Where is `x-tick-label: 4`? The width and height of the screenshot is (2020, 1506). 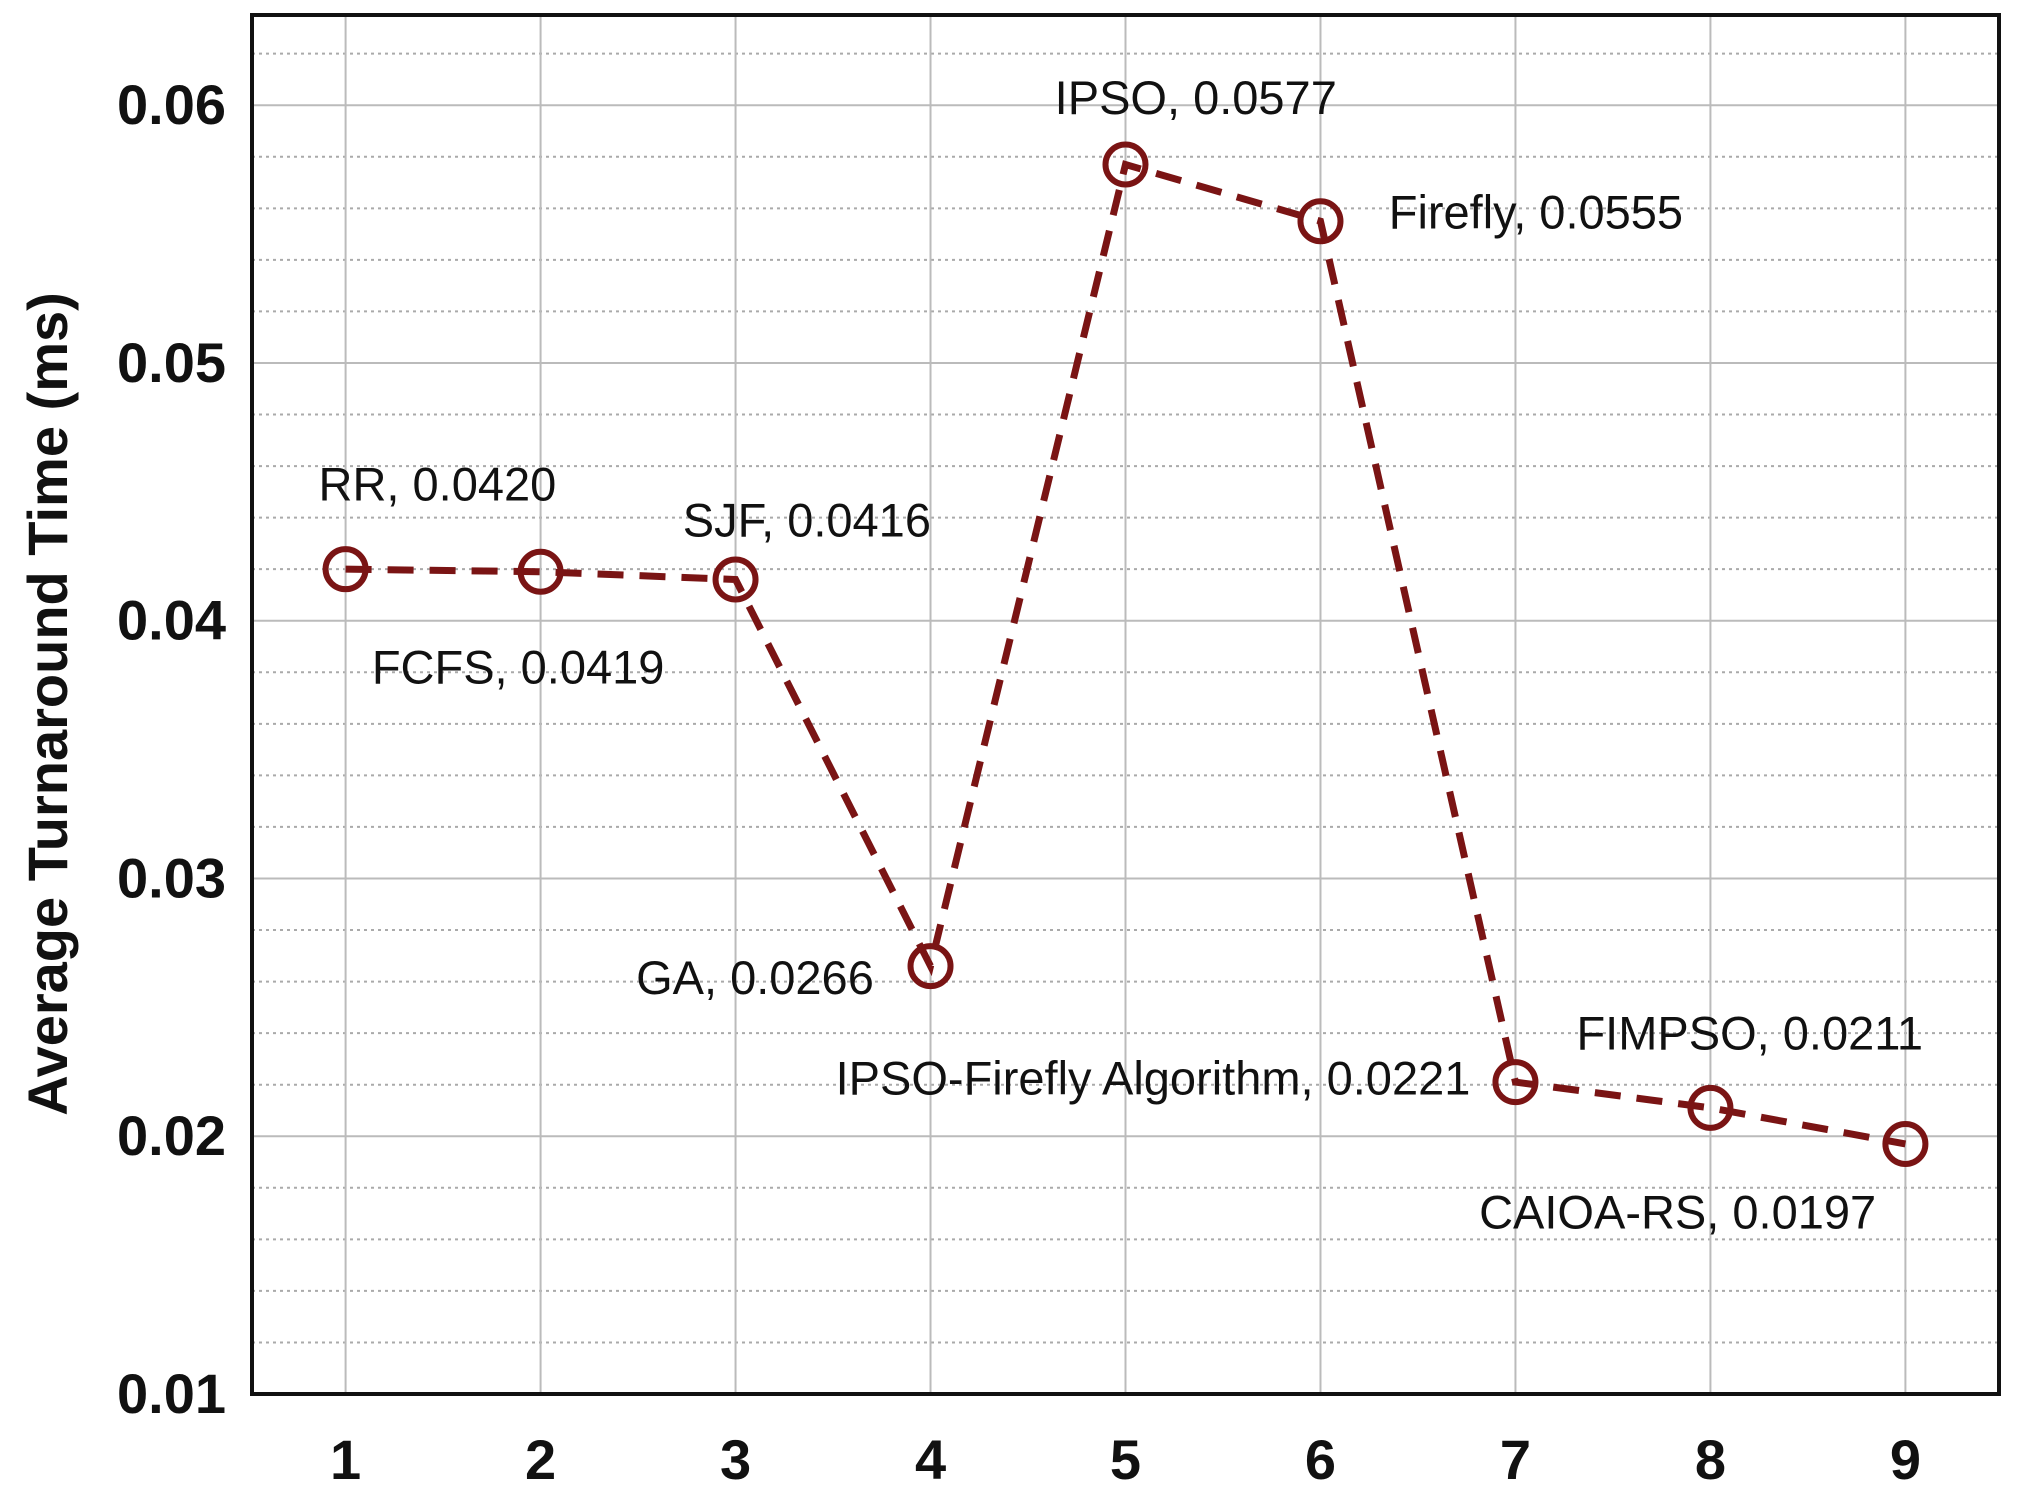
x-tick-label: 4 is located at coordinates (930, 1459).